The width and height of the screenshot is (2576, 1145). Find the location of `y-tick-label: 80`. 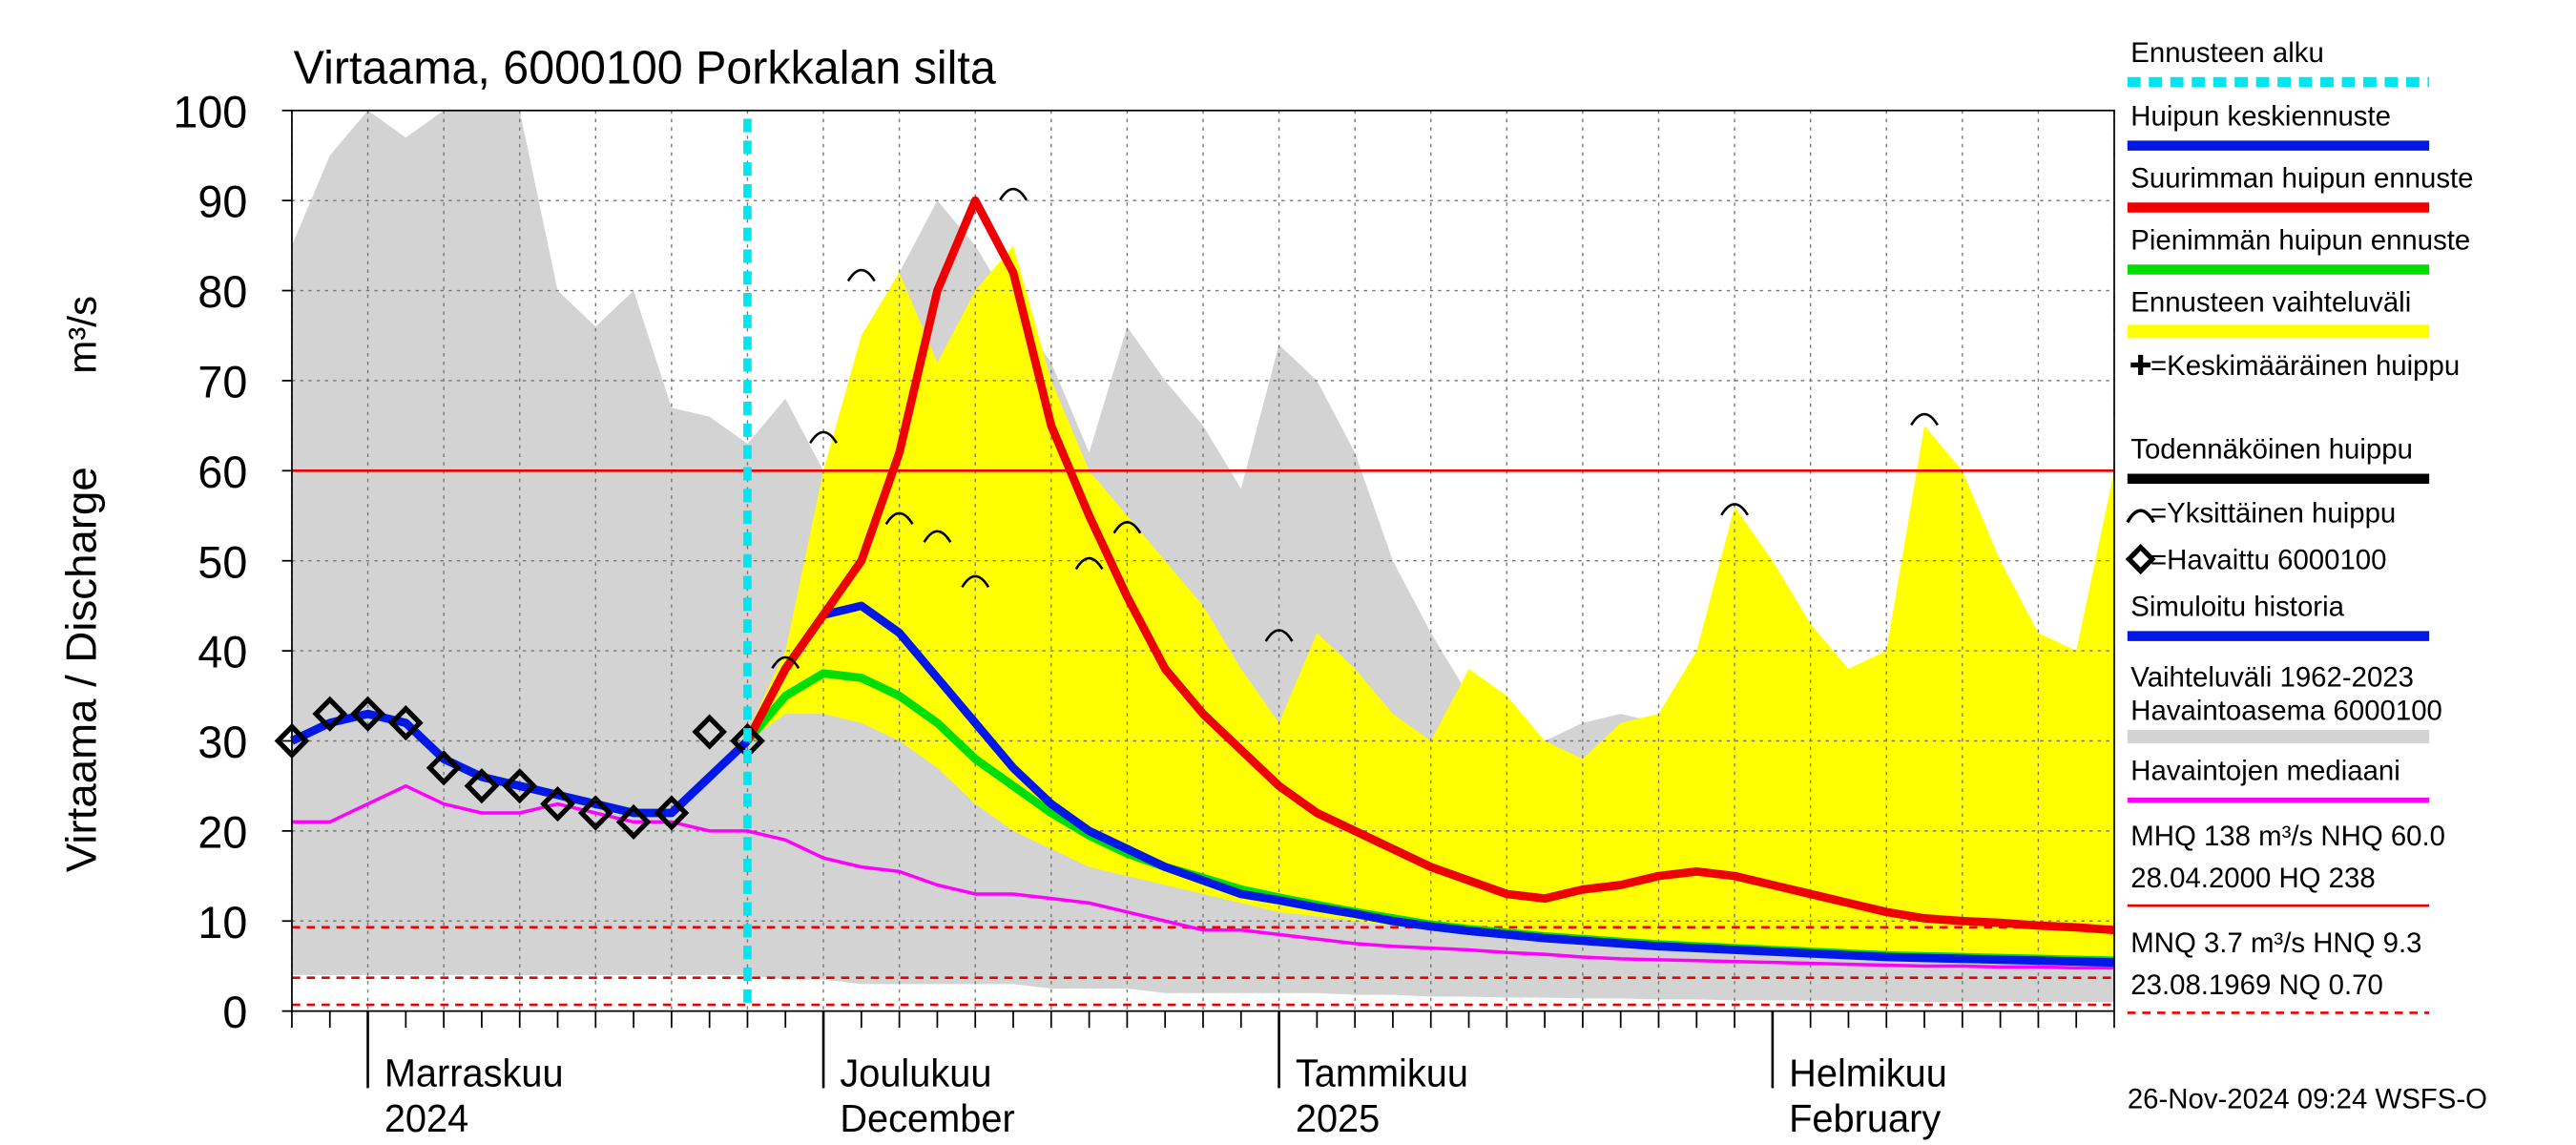

y-tick-label: 80 is located at coordinates (222, 291).